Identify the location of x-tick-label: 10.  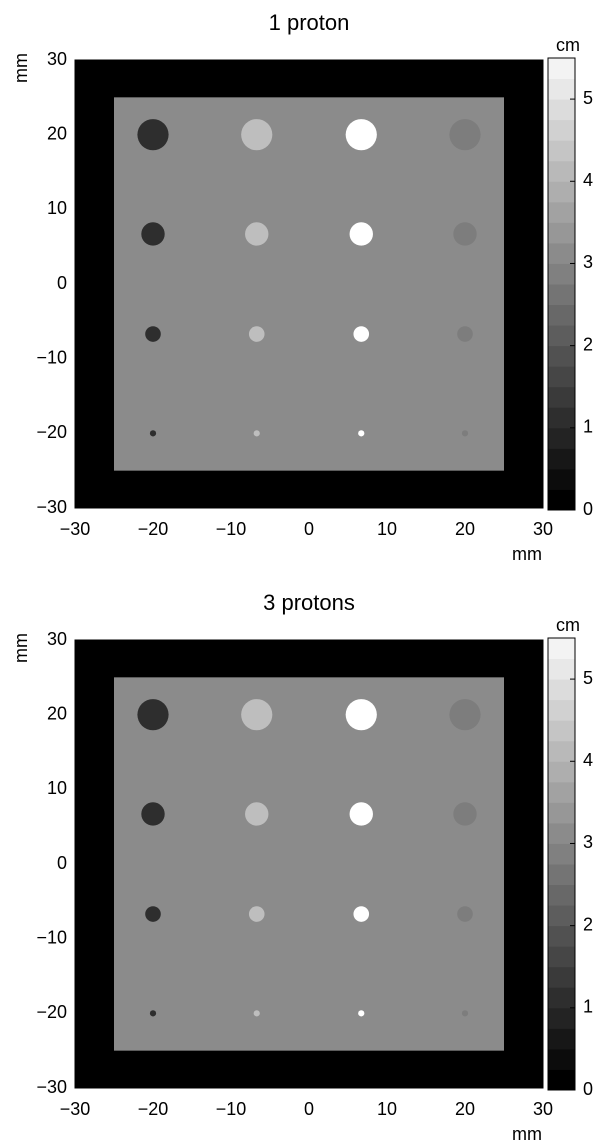
(387, 1109).